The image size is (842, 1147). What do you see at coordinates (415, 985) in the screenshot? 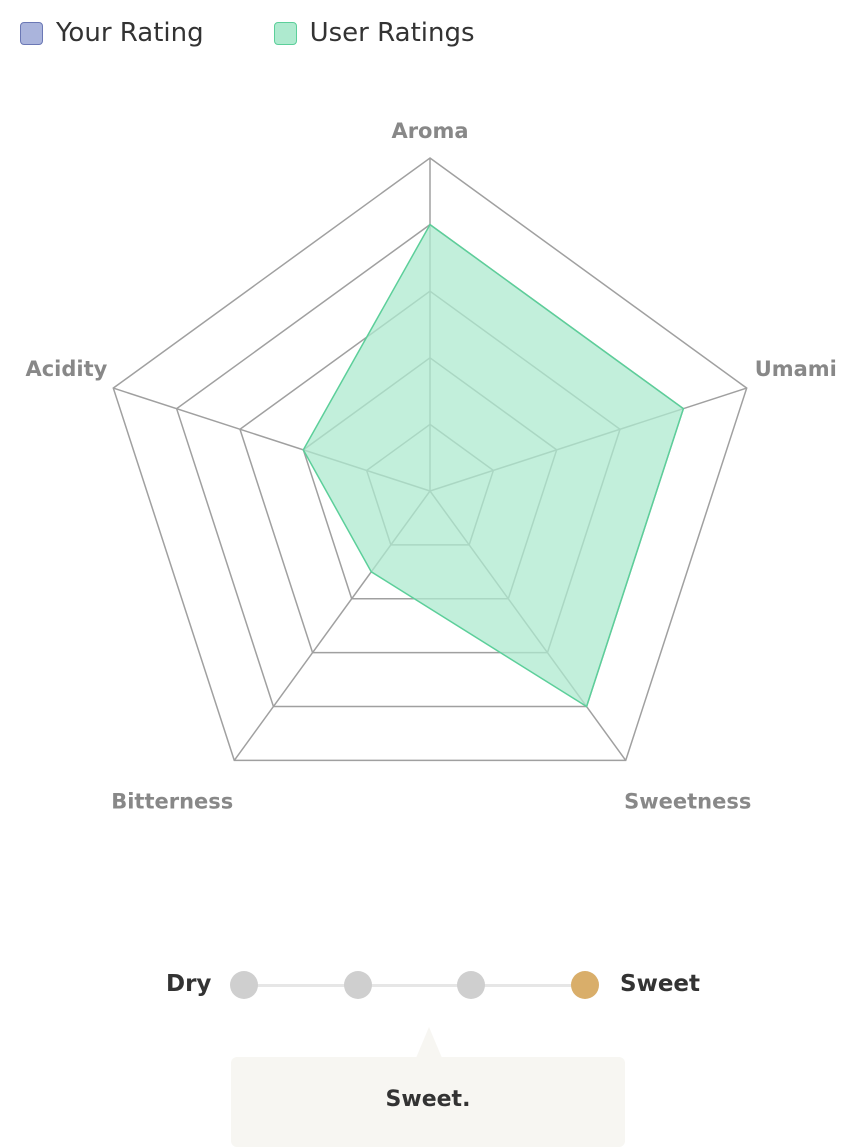
I see `scale-track` at bounding box center [415, 985].